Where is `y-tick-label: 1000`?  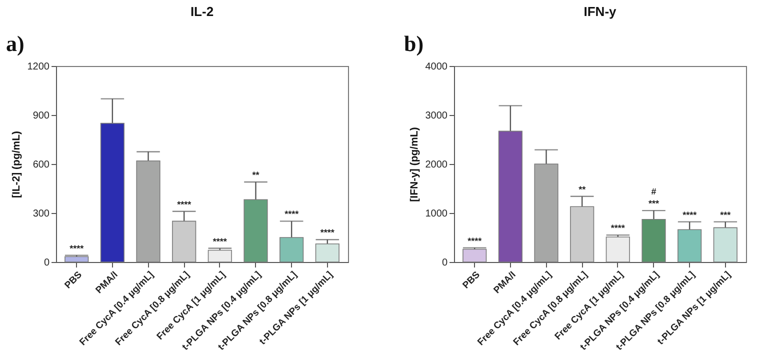 y-tick-label: 1000 is located at coordinates (436, 214).